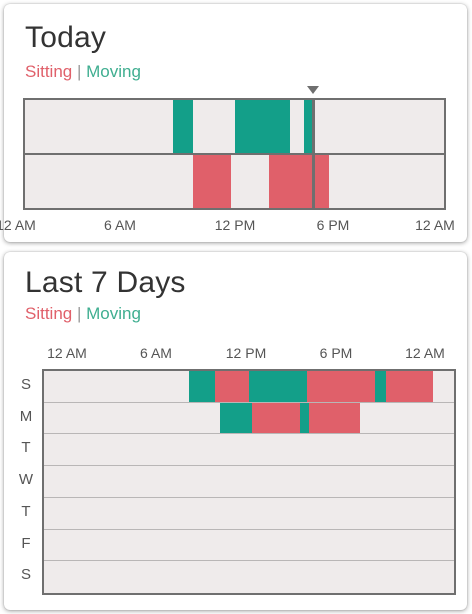 This screenshot has height=614, width=472. Describe the element at coordinates (66, 37) in the screenshot. I see `today-title: Today` at that location.